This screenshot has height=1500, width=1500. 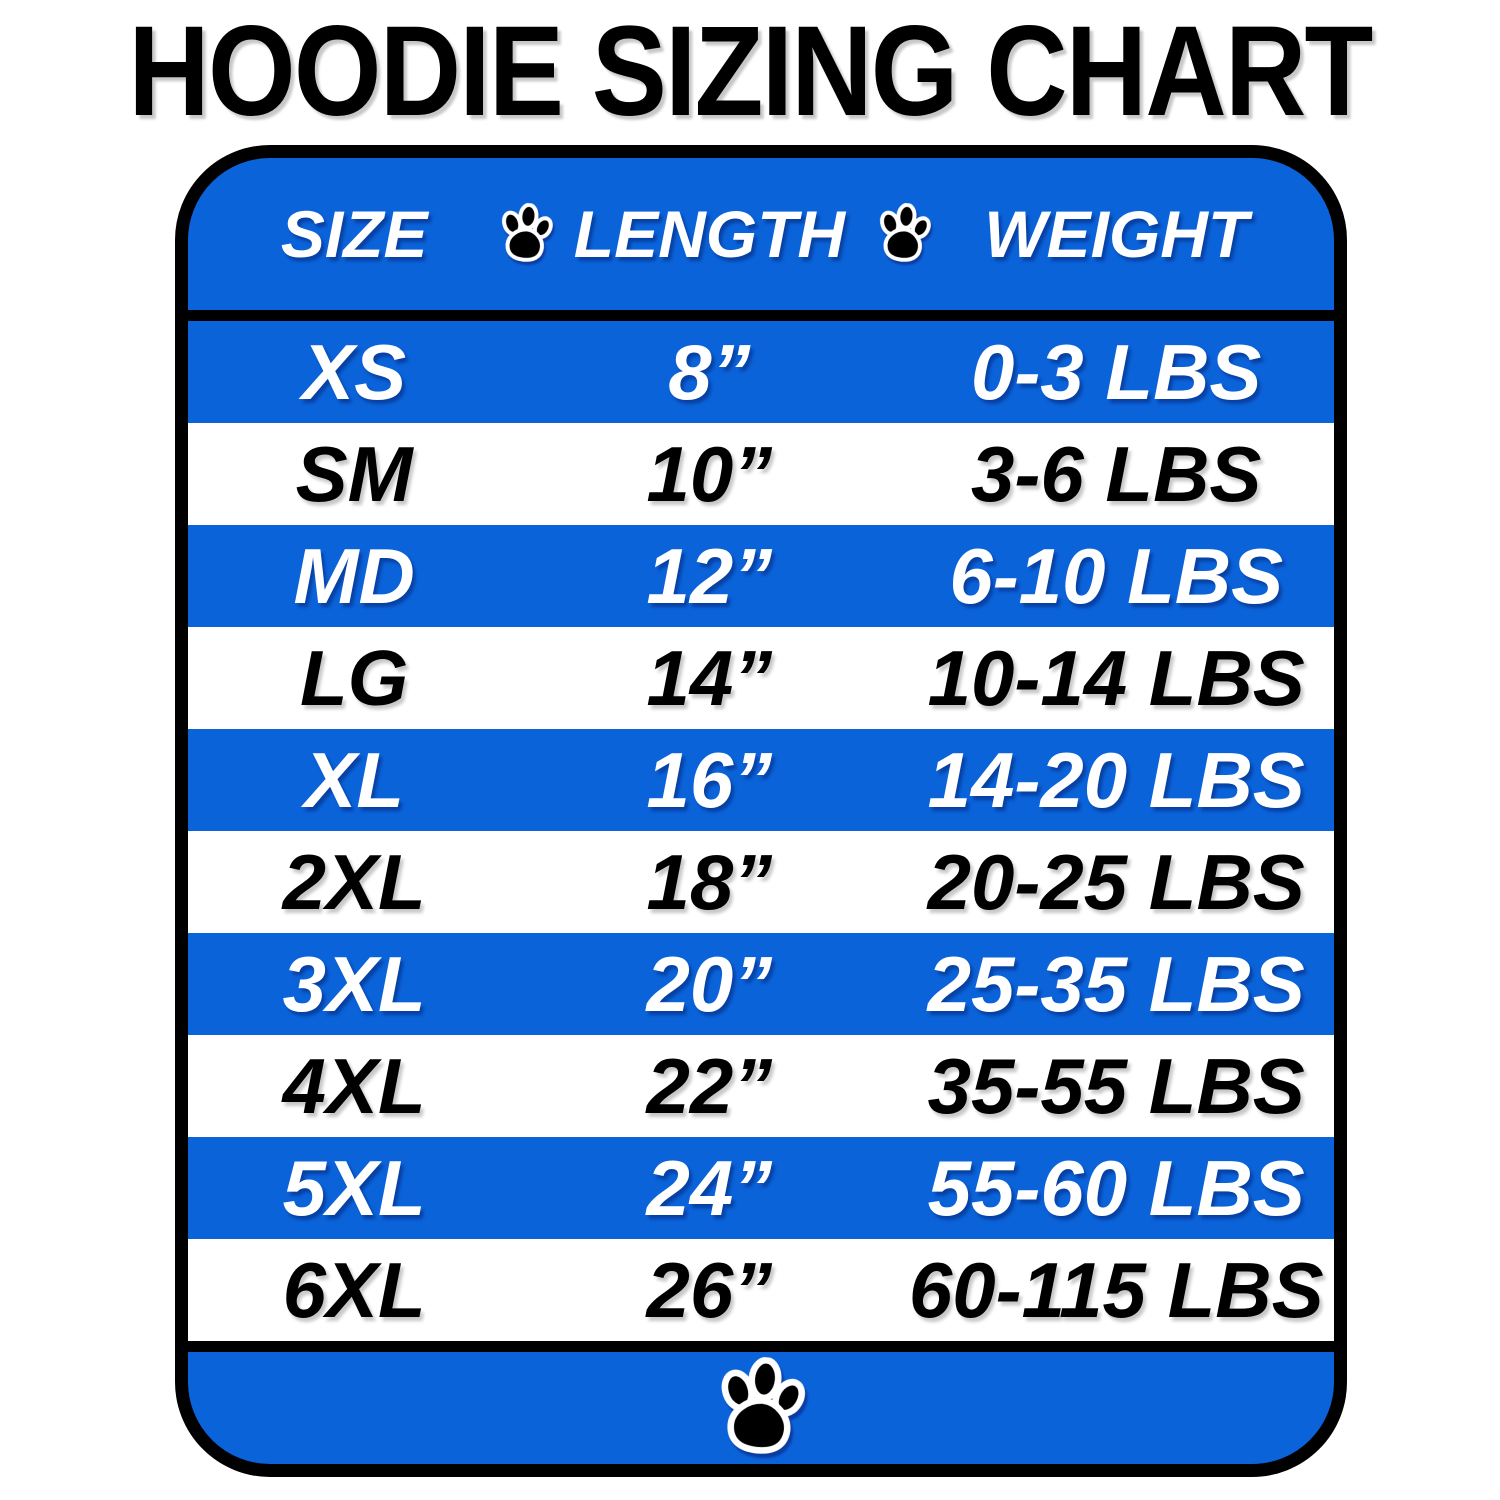 I want to click on length-cell: 24”, so click(x=709, y=1188).